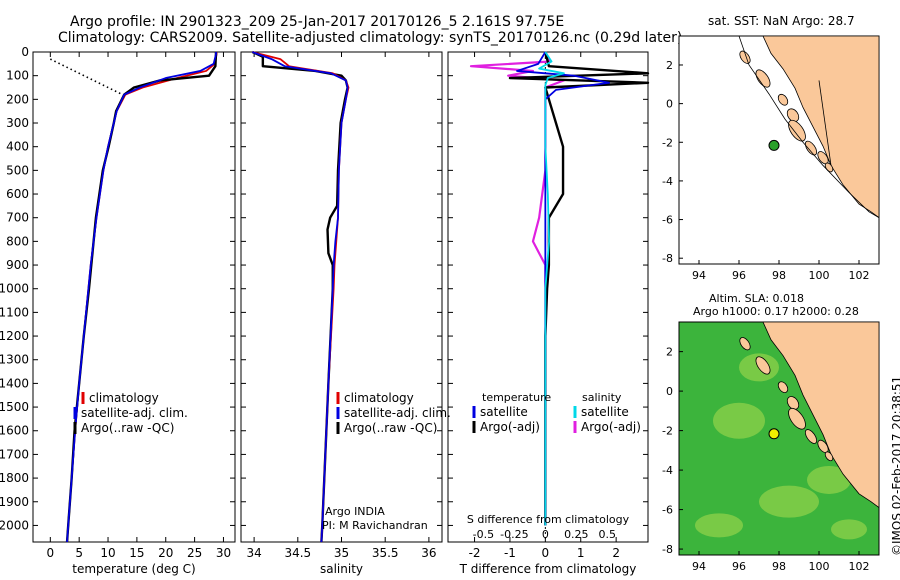  What do you see at coordinates (602, 397) in the screenshot?
I see `legend-salinity-heading: salinity` at bounding box center [602, 397].